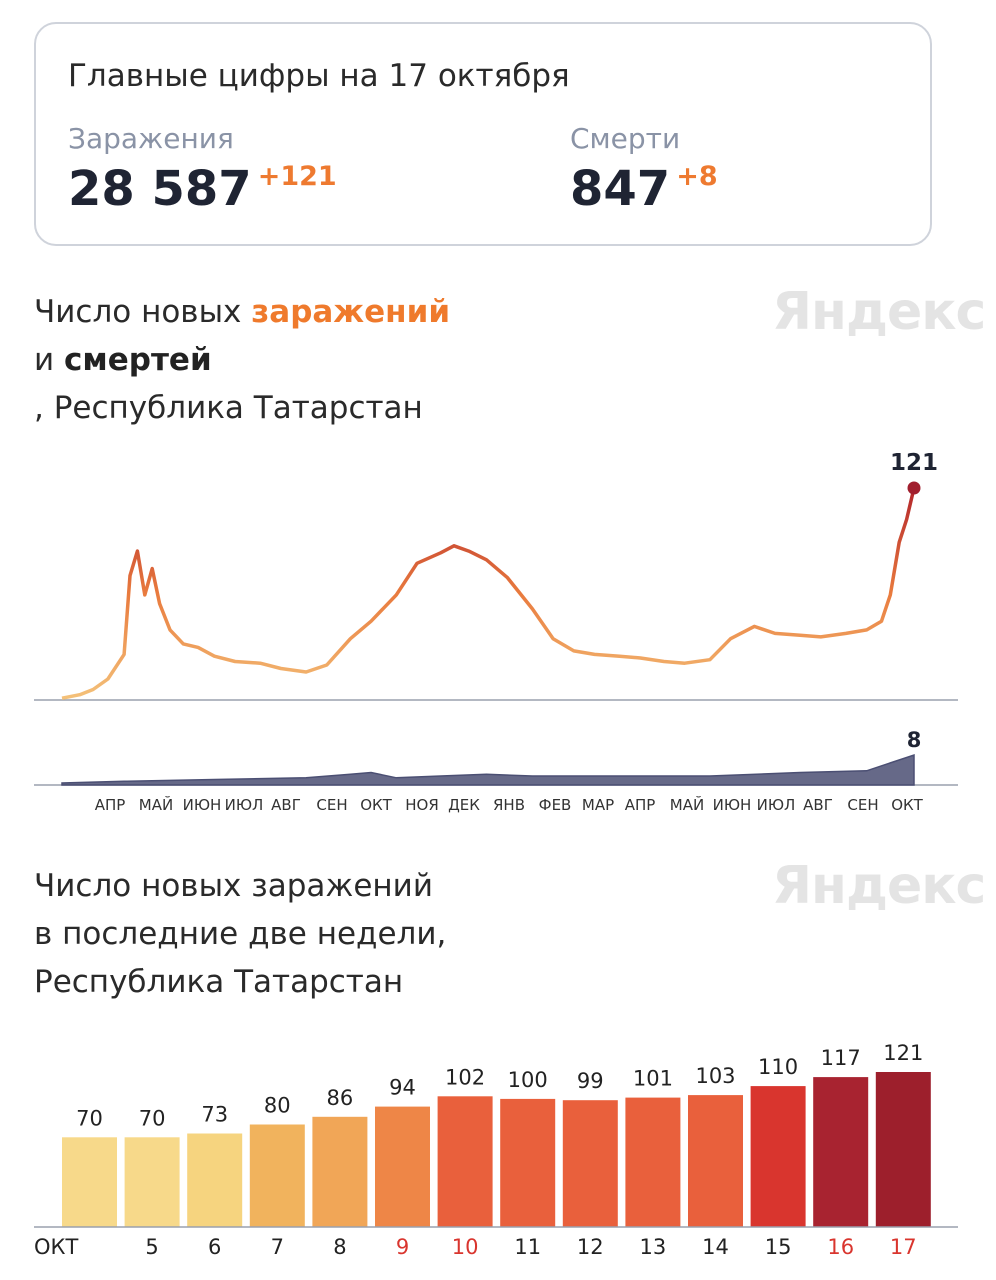 The image size is (996, 1280). Describe the element at coordinates (590, 1247) in the screenshot. I see `bar-category-label: 12` at that location.